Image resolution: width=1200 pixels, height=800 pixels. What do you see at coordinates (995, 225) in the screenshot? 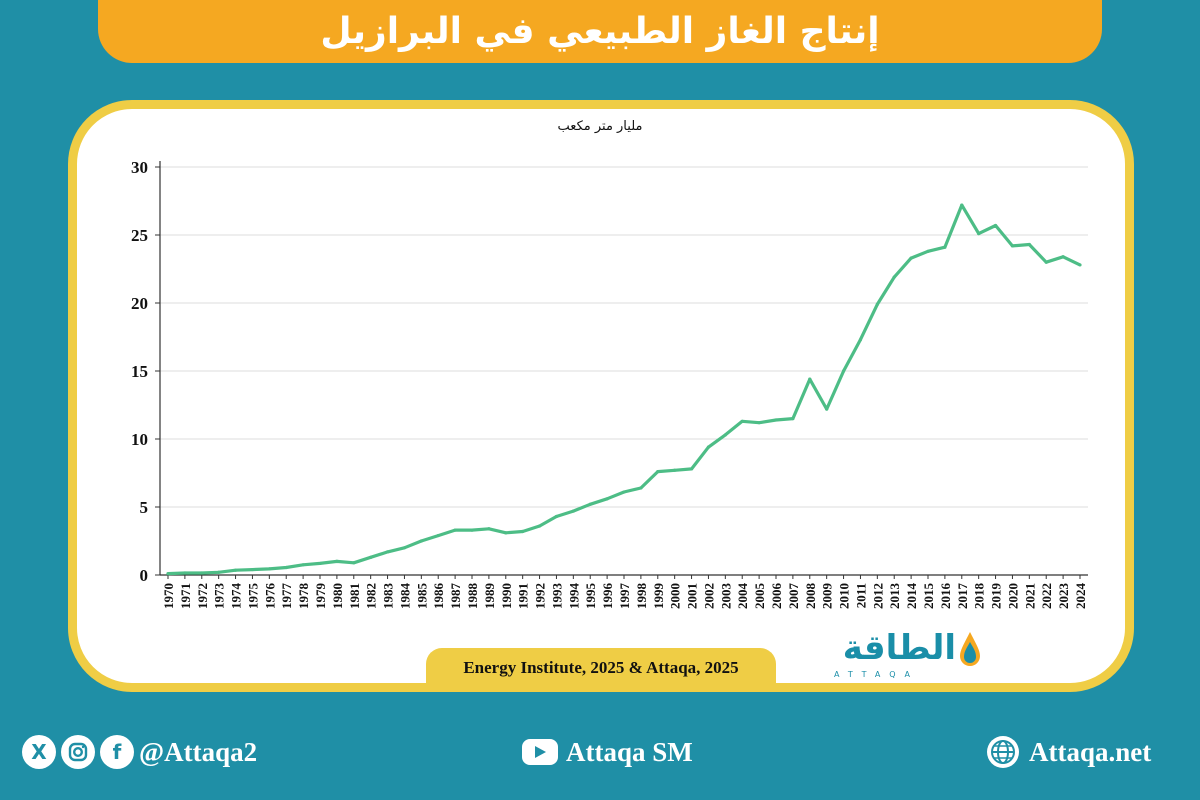
I see `data-point-2019` at bounding box center [995, 225].